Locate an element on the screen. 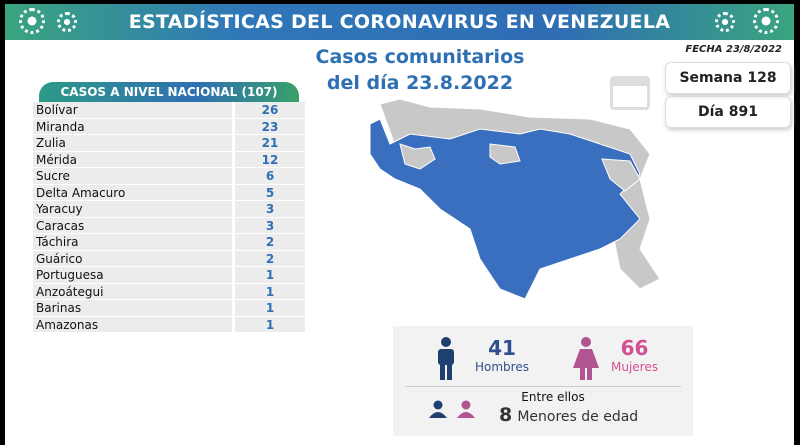 The height and width of the screenshot is (445, 800). table-row: Amazonas 1 is located at coordinates (169, 324).